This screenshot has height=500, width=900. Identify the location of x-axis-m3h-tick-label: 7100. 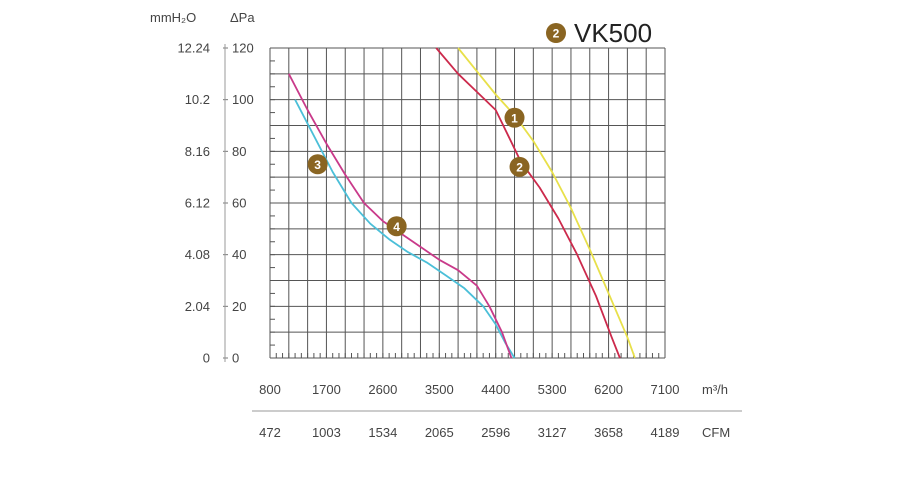
(665, 389).